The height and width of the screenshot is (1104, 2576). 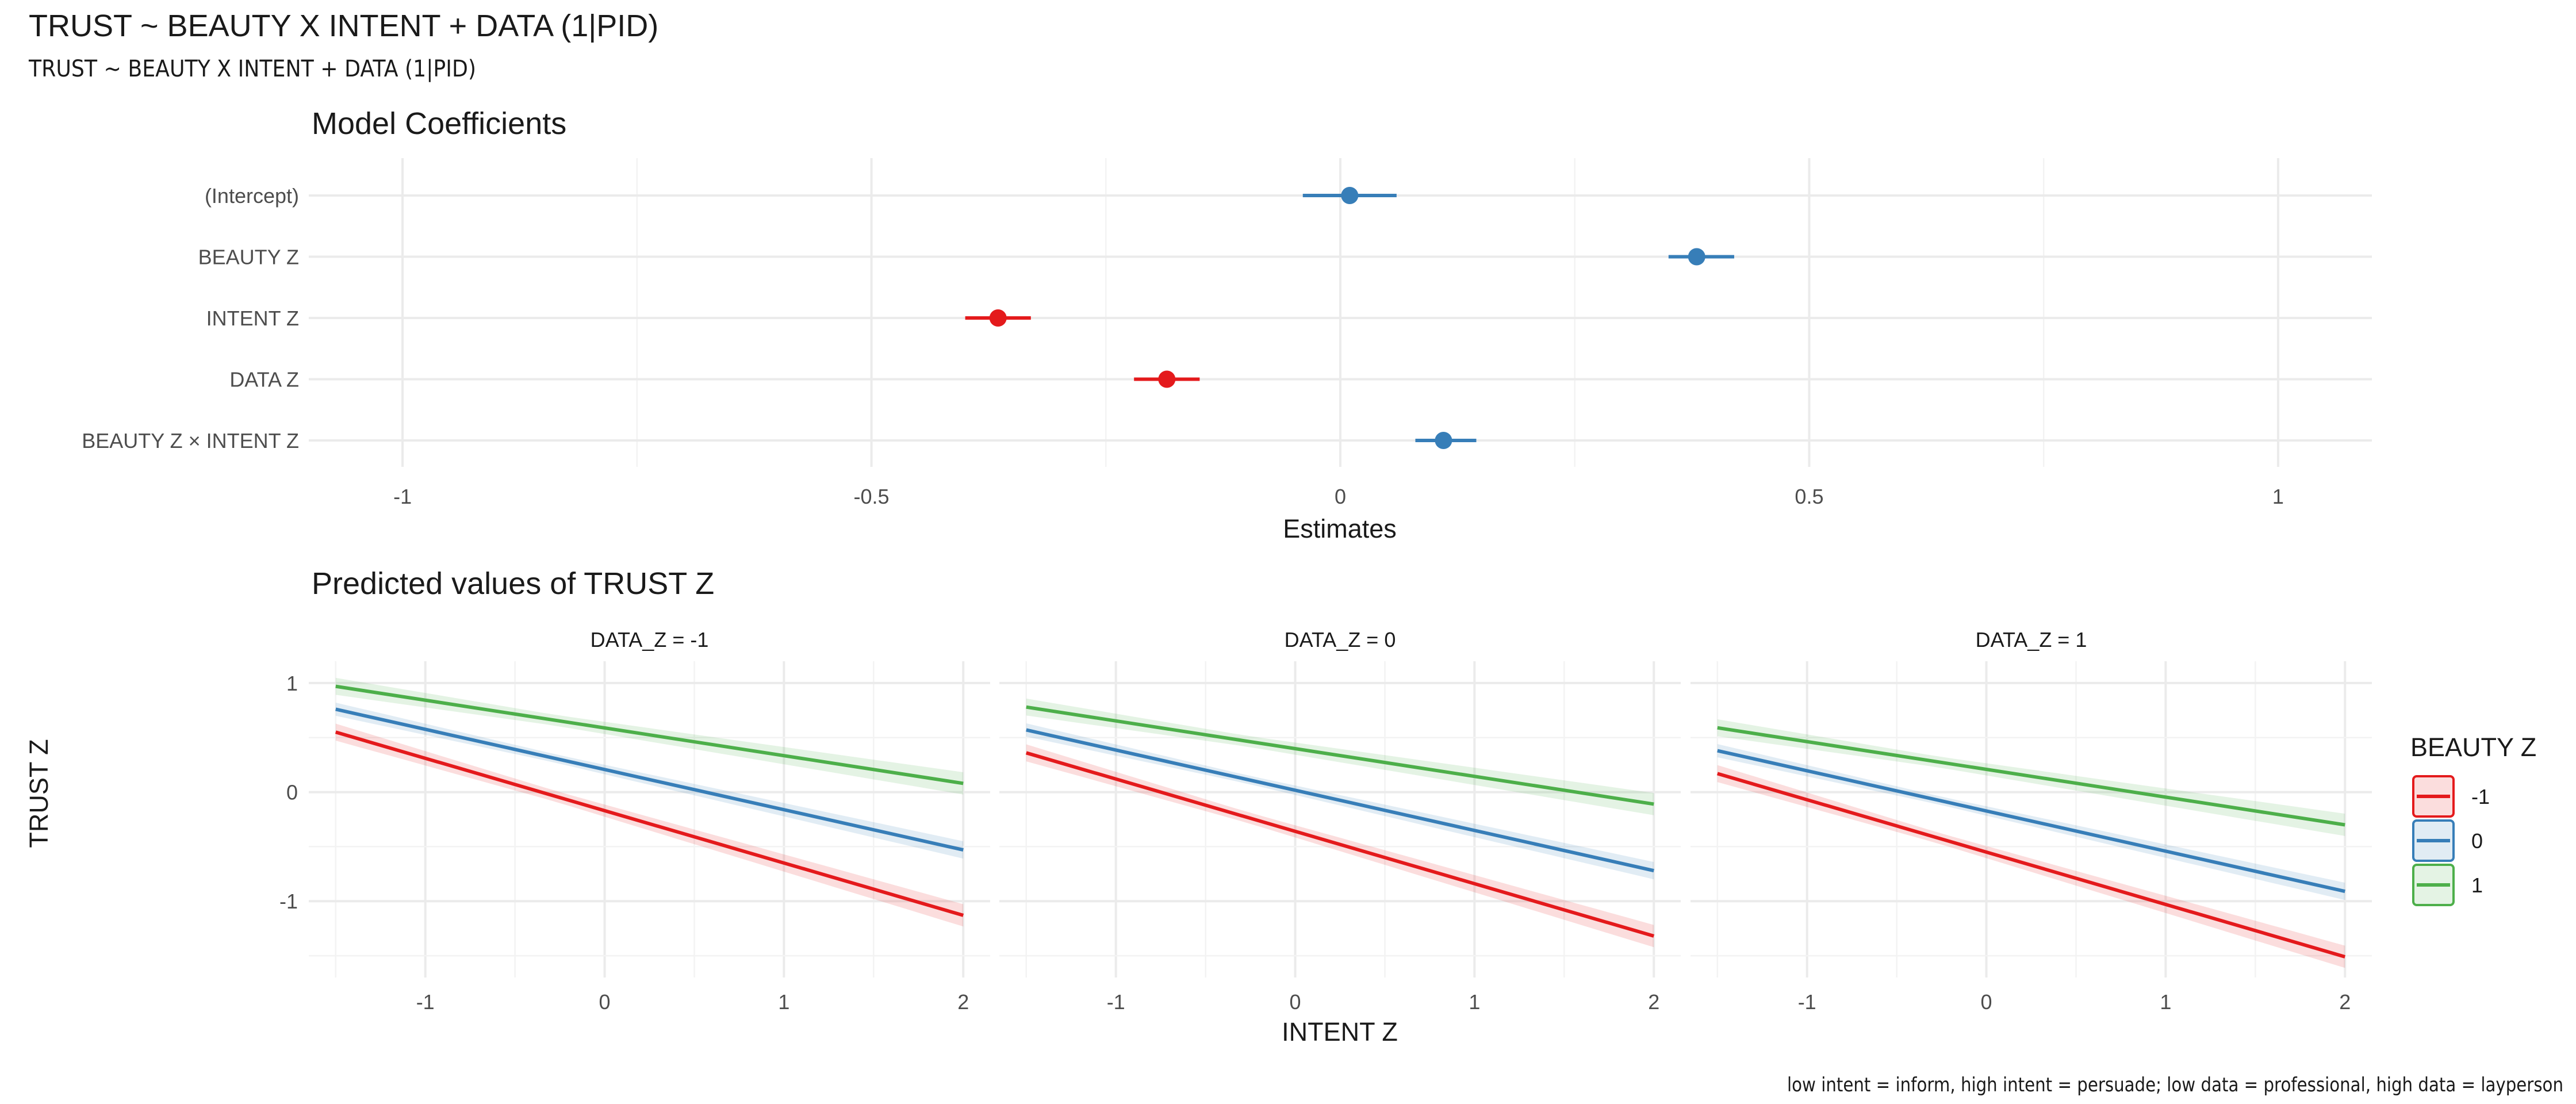 I want to click on coef-term-label: BEAUTY Z, so click(x=248, y=257).